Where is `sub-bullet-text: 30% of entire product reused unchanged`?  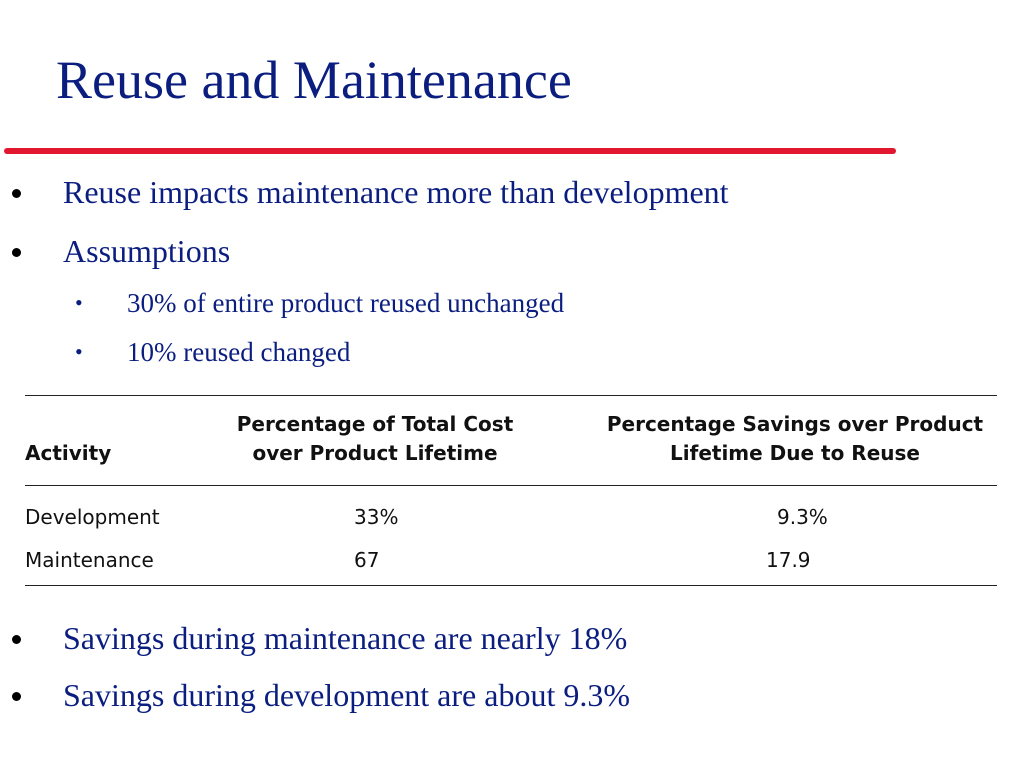
sub-bullet-text: 30% of entire product reused unchanged is located at coordinates (346, 303).